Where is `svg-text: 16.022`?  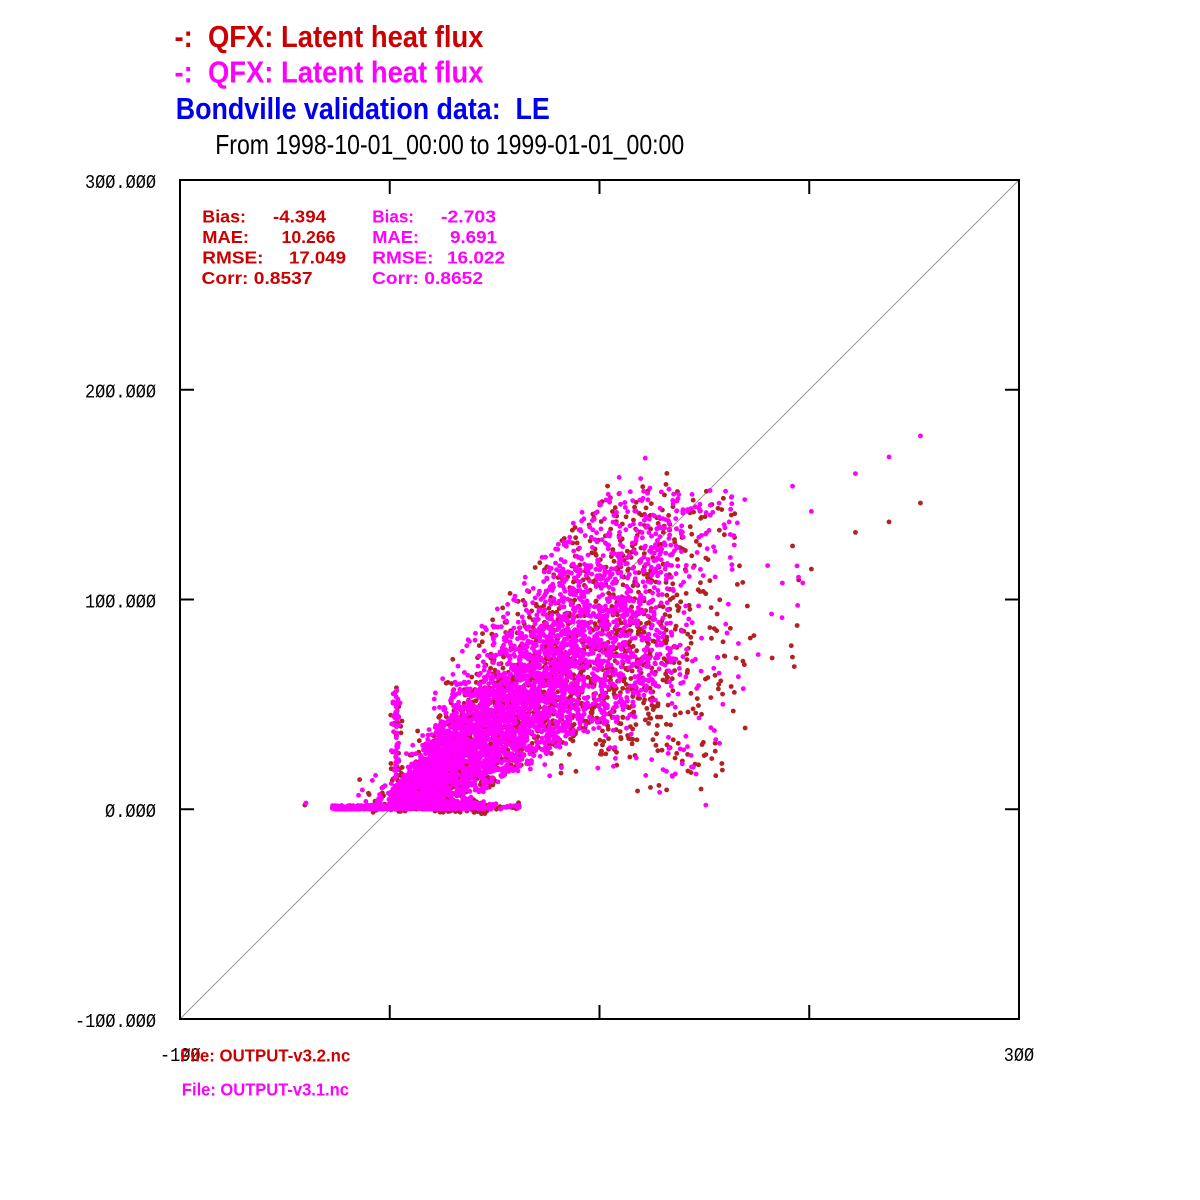
svg-text: 16.022 is located at coordinates (476, 257).